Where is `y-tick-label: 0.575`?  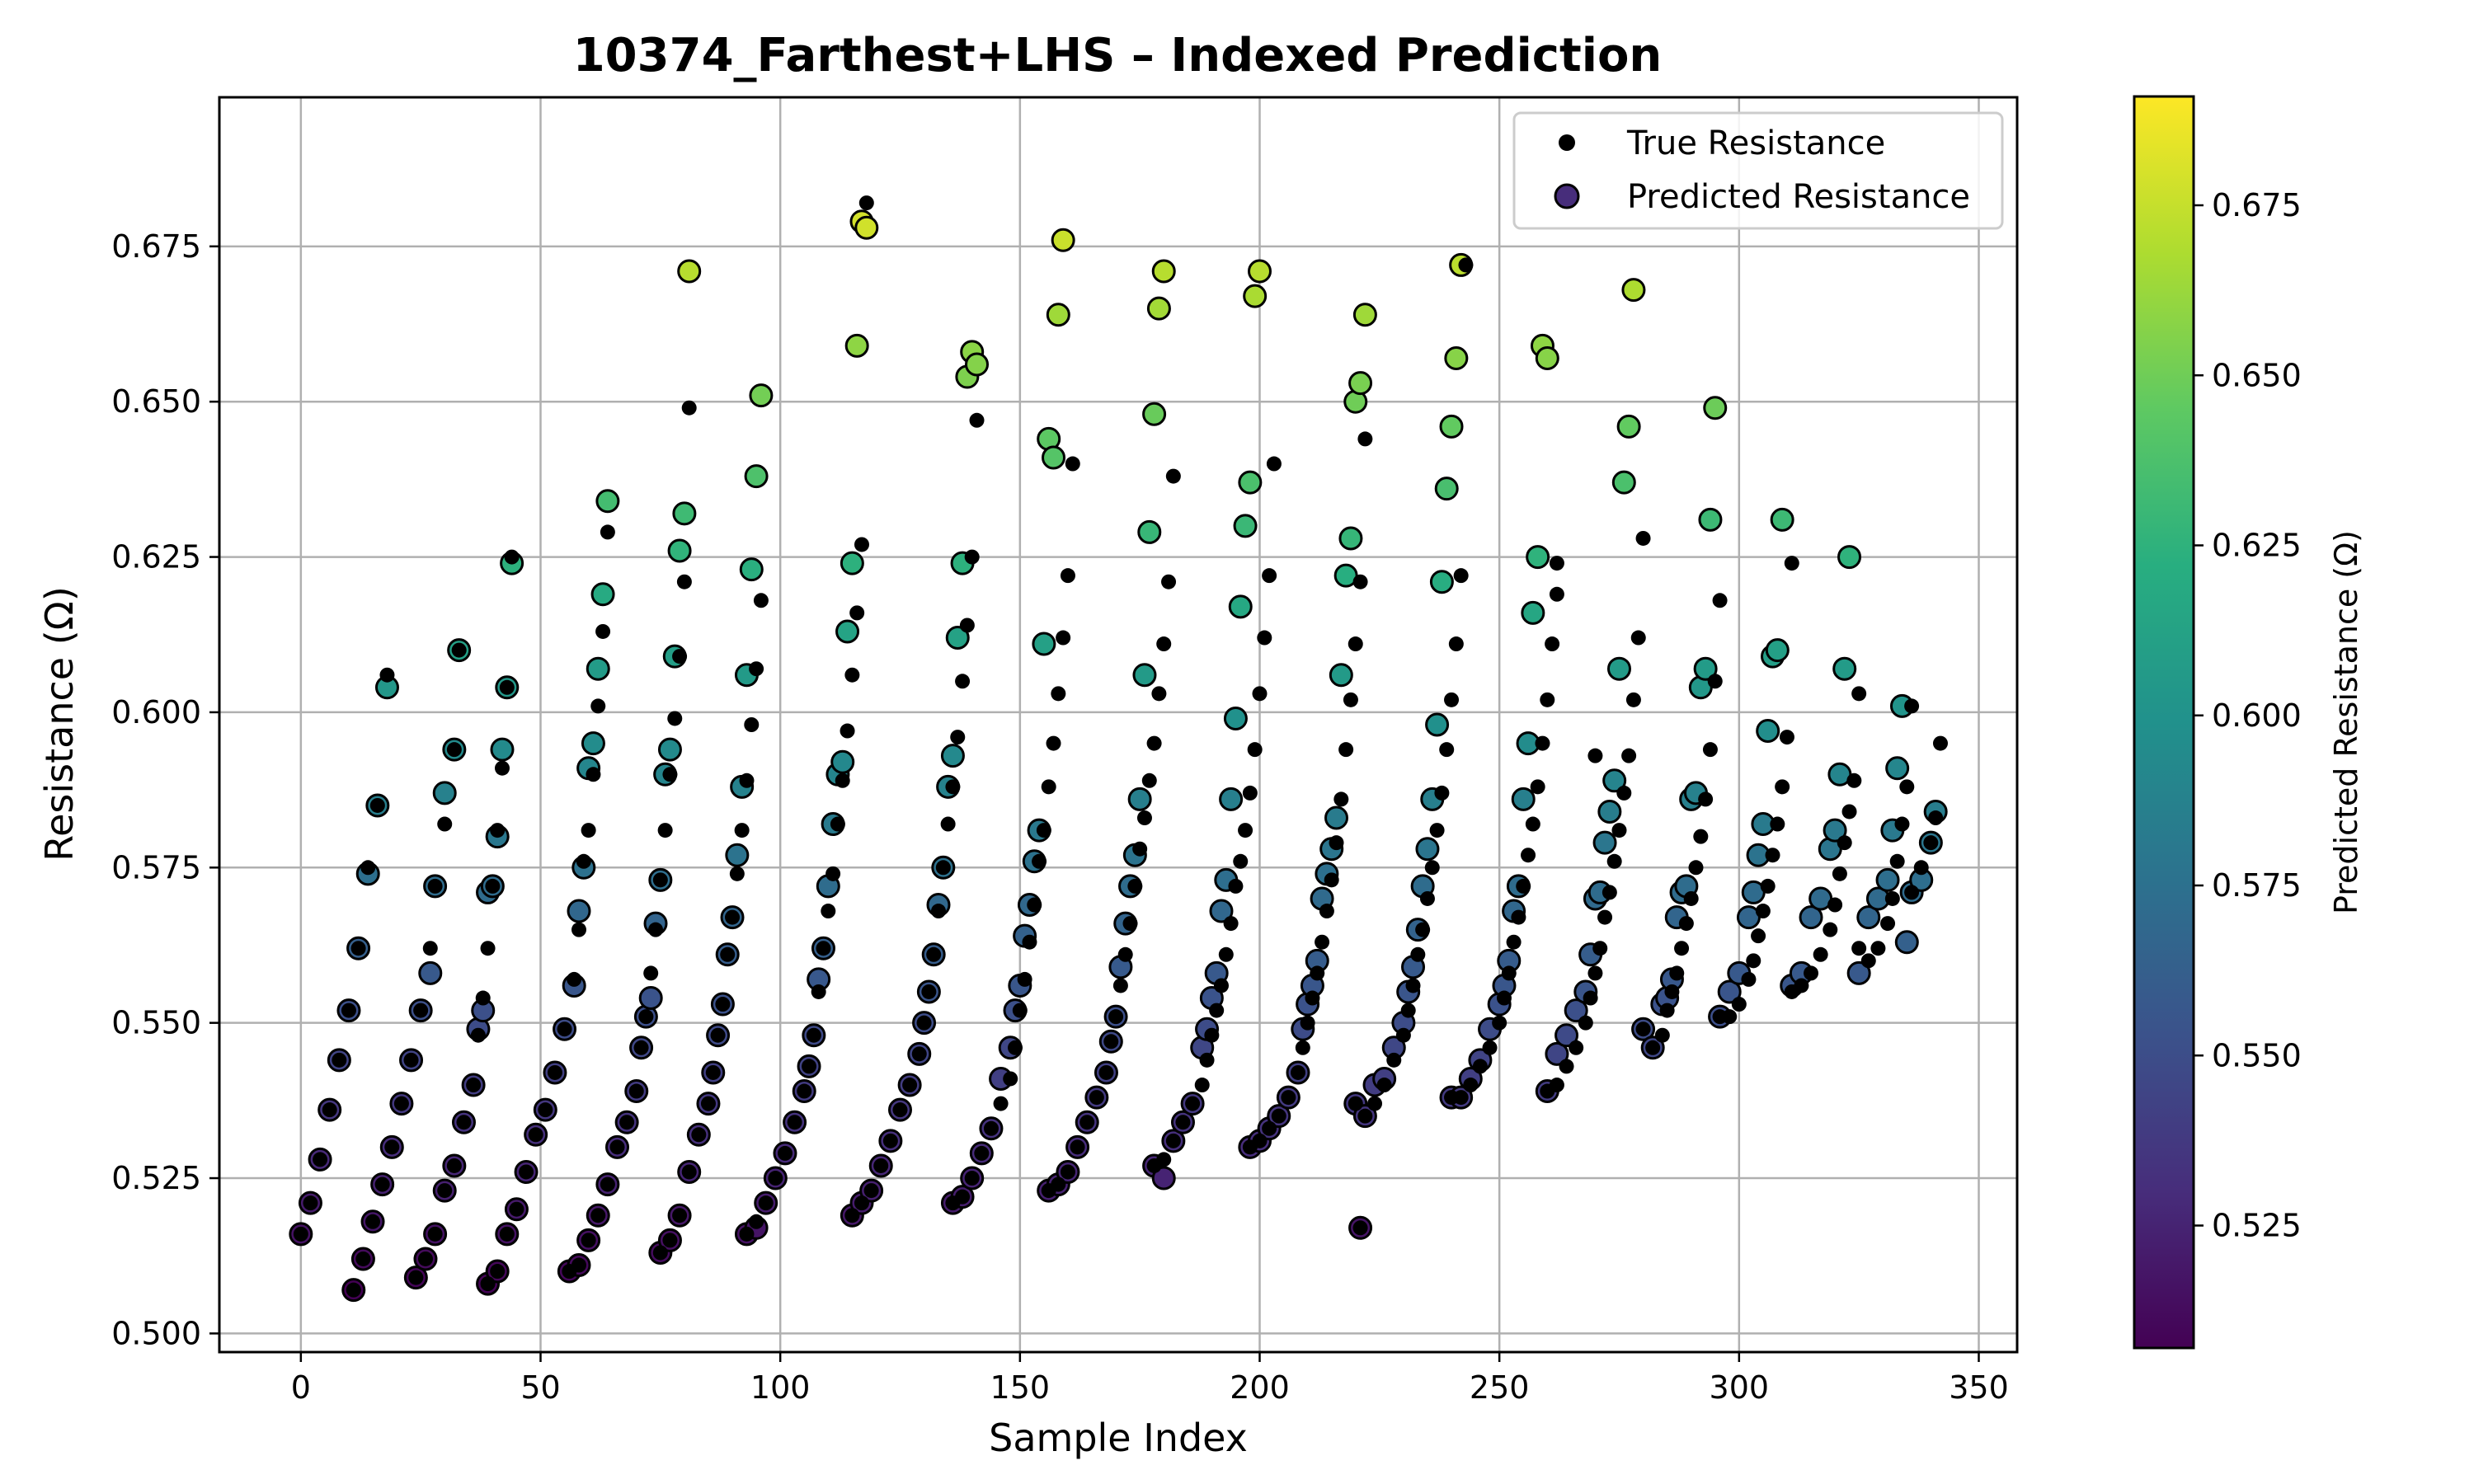
y-tick-label: 0.575 is located at coordinates (156, 867).